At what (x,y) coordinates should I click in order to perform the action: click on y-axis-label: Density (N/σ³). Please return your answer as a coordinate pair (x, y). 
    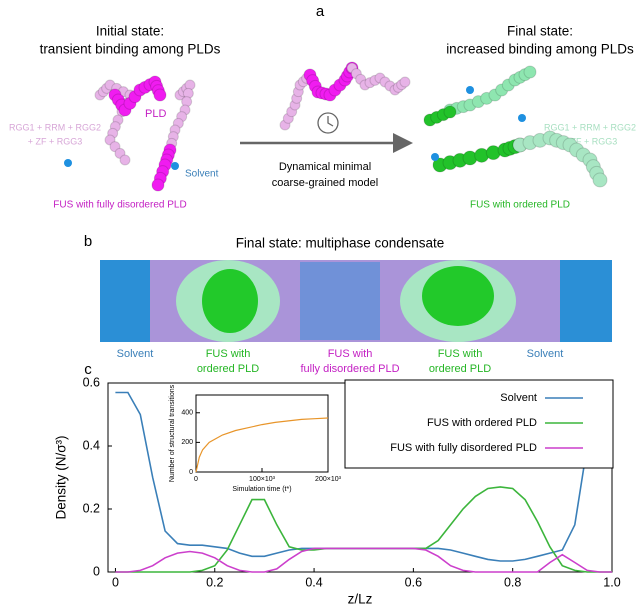
    Looking at the image, I should click on (61, 477).